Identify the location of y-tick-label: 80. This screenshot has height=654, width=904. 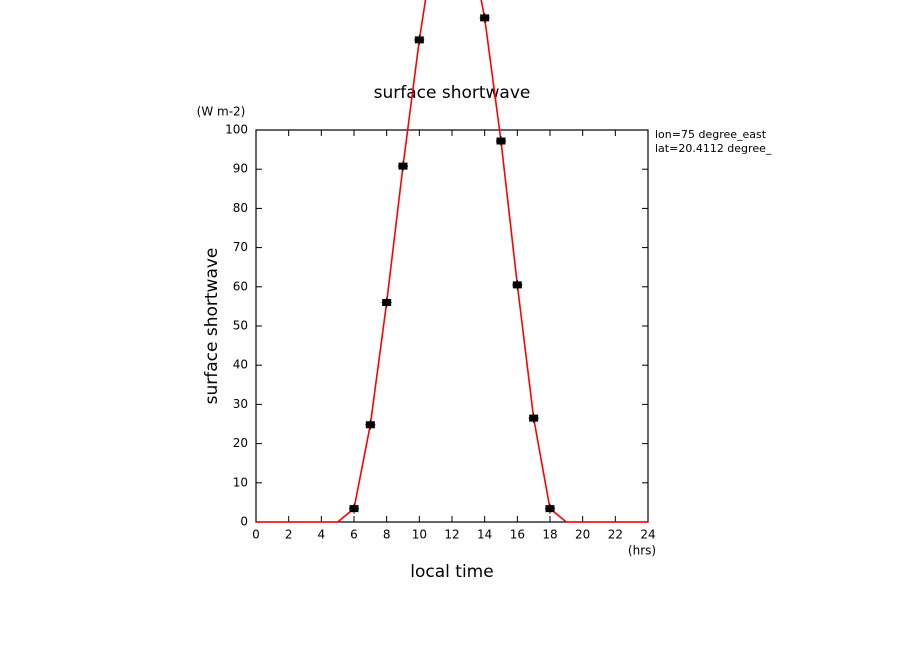
(240, 208).